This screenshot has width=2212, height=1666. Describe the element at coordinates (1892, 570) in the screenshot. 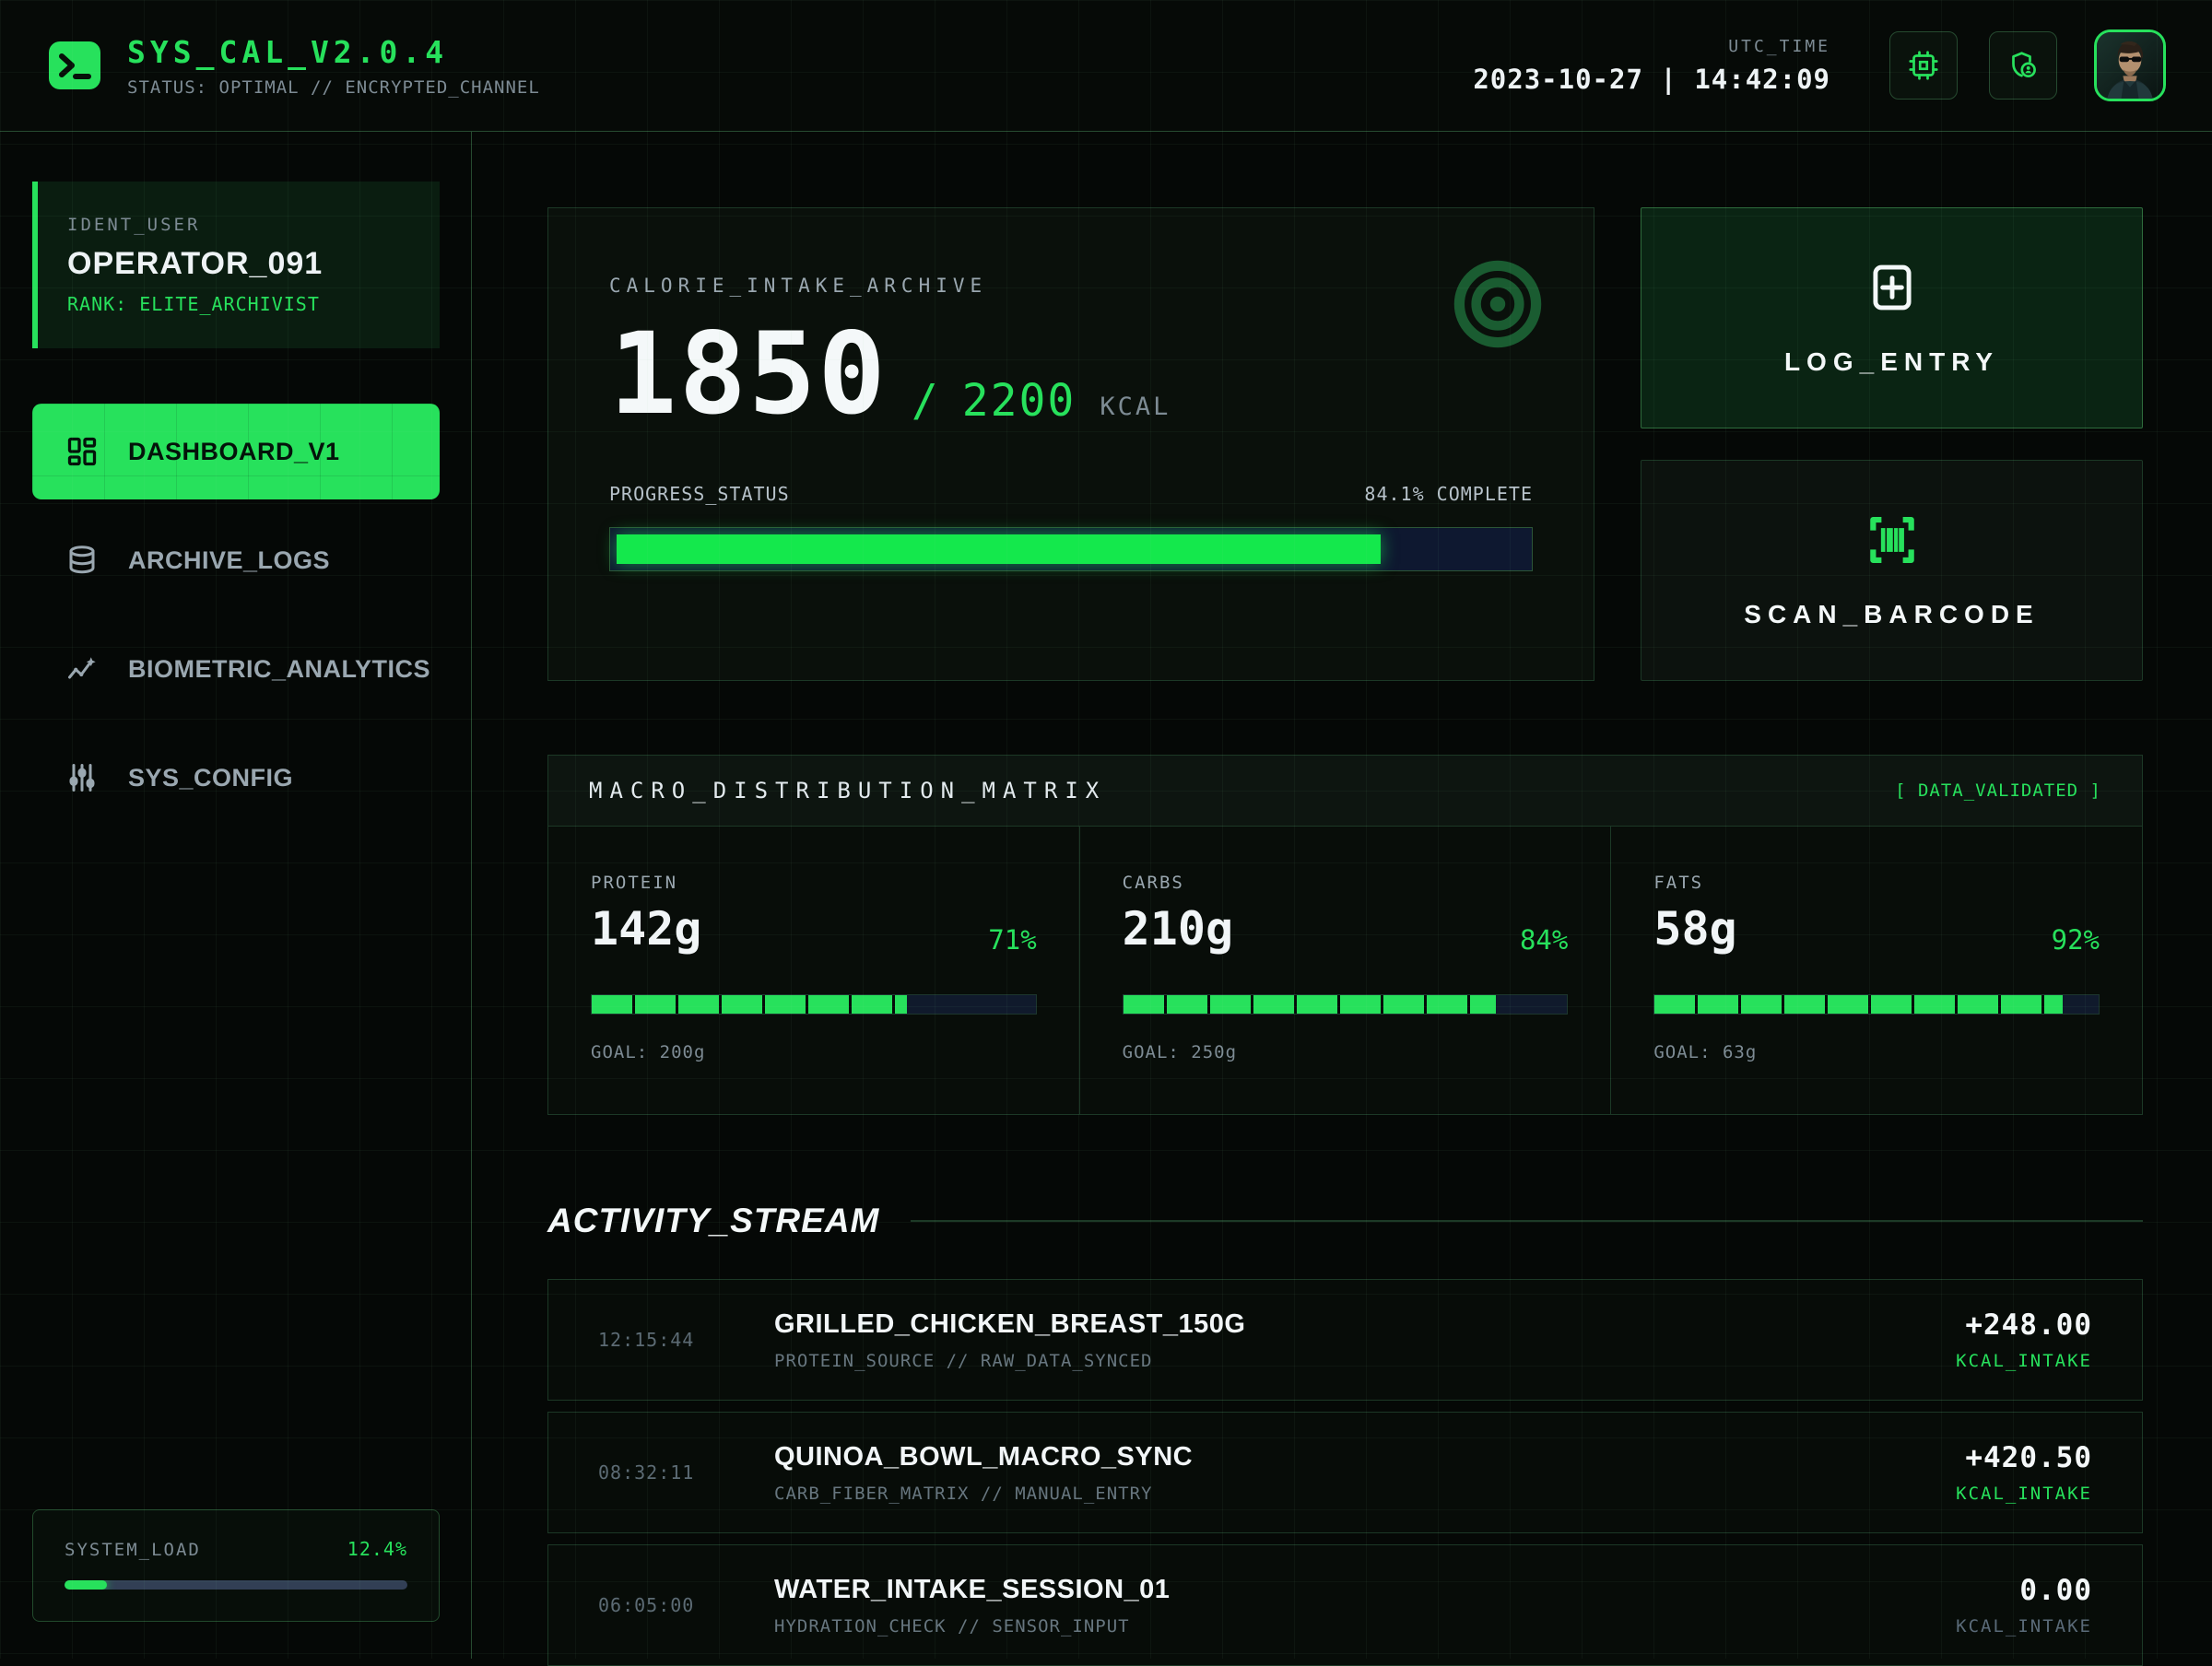

I see `scan-barcode-button: SCAN_BARCODE` at that location.